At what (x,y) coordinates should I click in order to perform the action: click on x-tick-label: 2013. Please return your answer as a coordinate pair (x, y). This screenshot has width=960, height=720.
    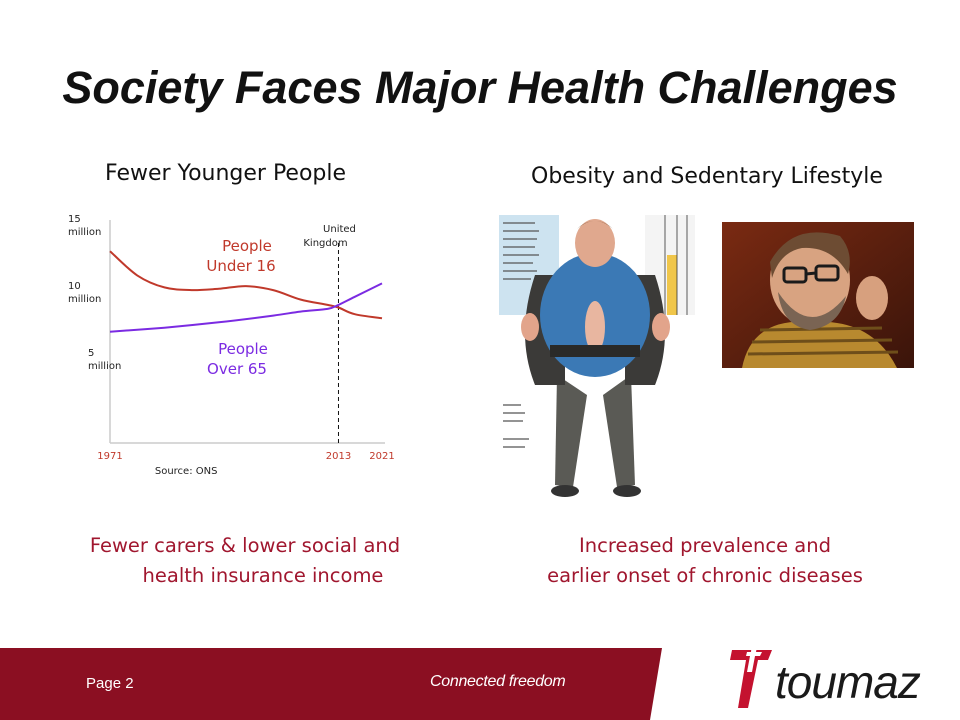
    Looking at the image, I should click on (338, 456).